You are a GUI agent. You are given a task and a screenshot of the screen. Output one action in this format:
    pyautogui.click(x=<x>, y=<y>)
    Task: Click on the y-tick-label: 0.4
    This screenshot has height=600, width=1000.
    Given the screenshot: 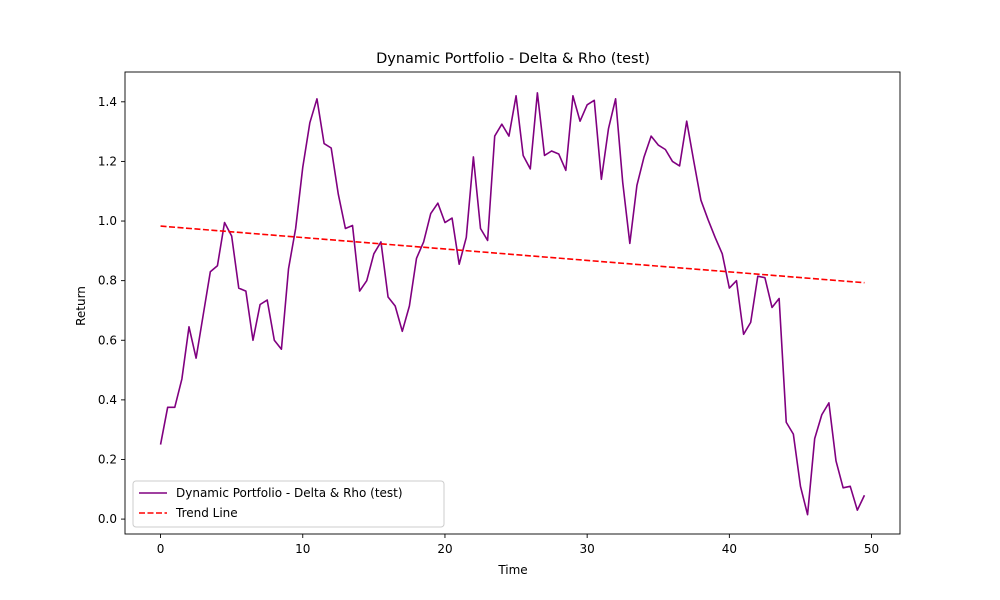 What is the action you would take?
    pyautogui.click(x=107, y=400)
    